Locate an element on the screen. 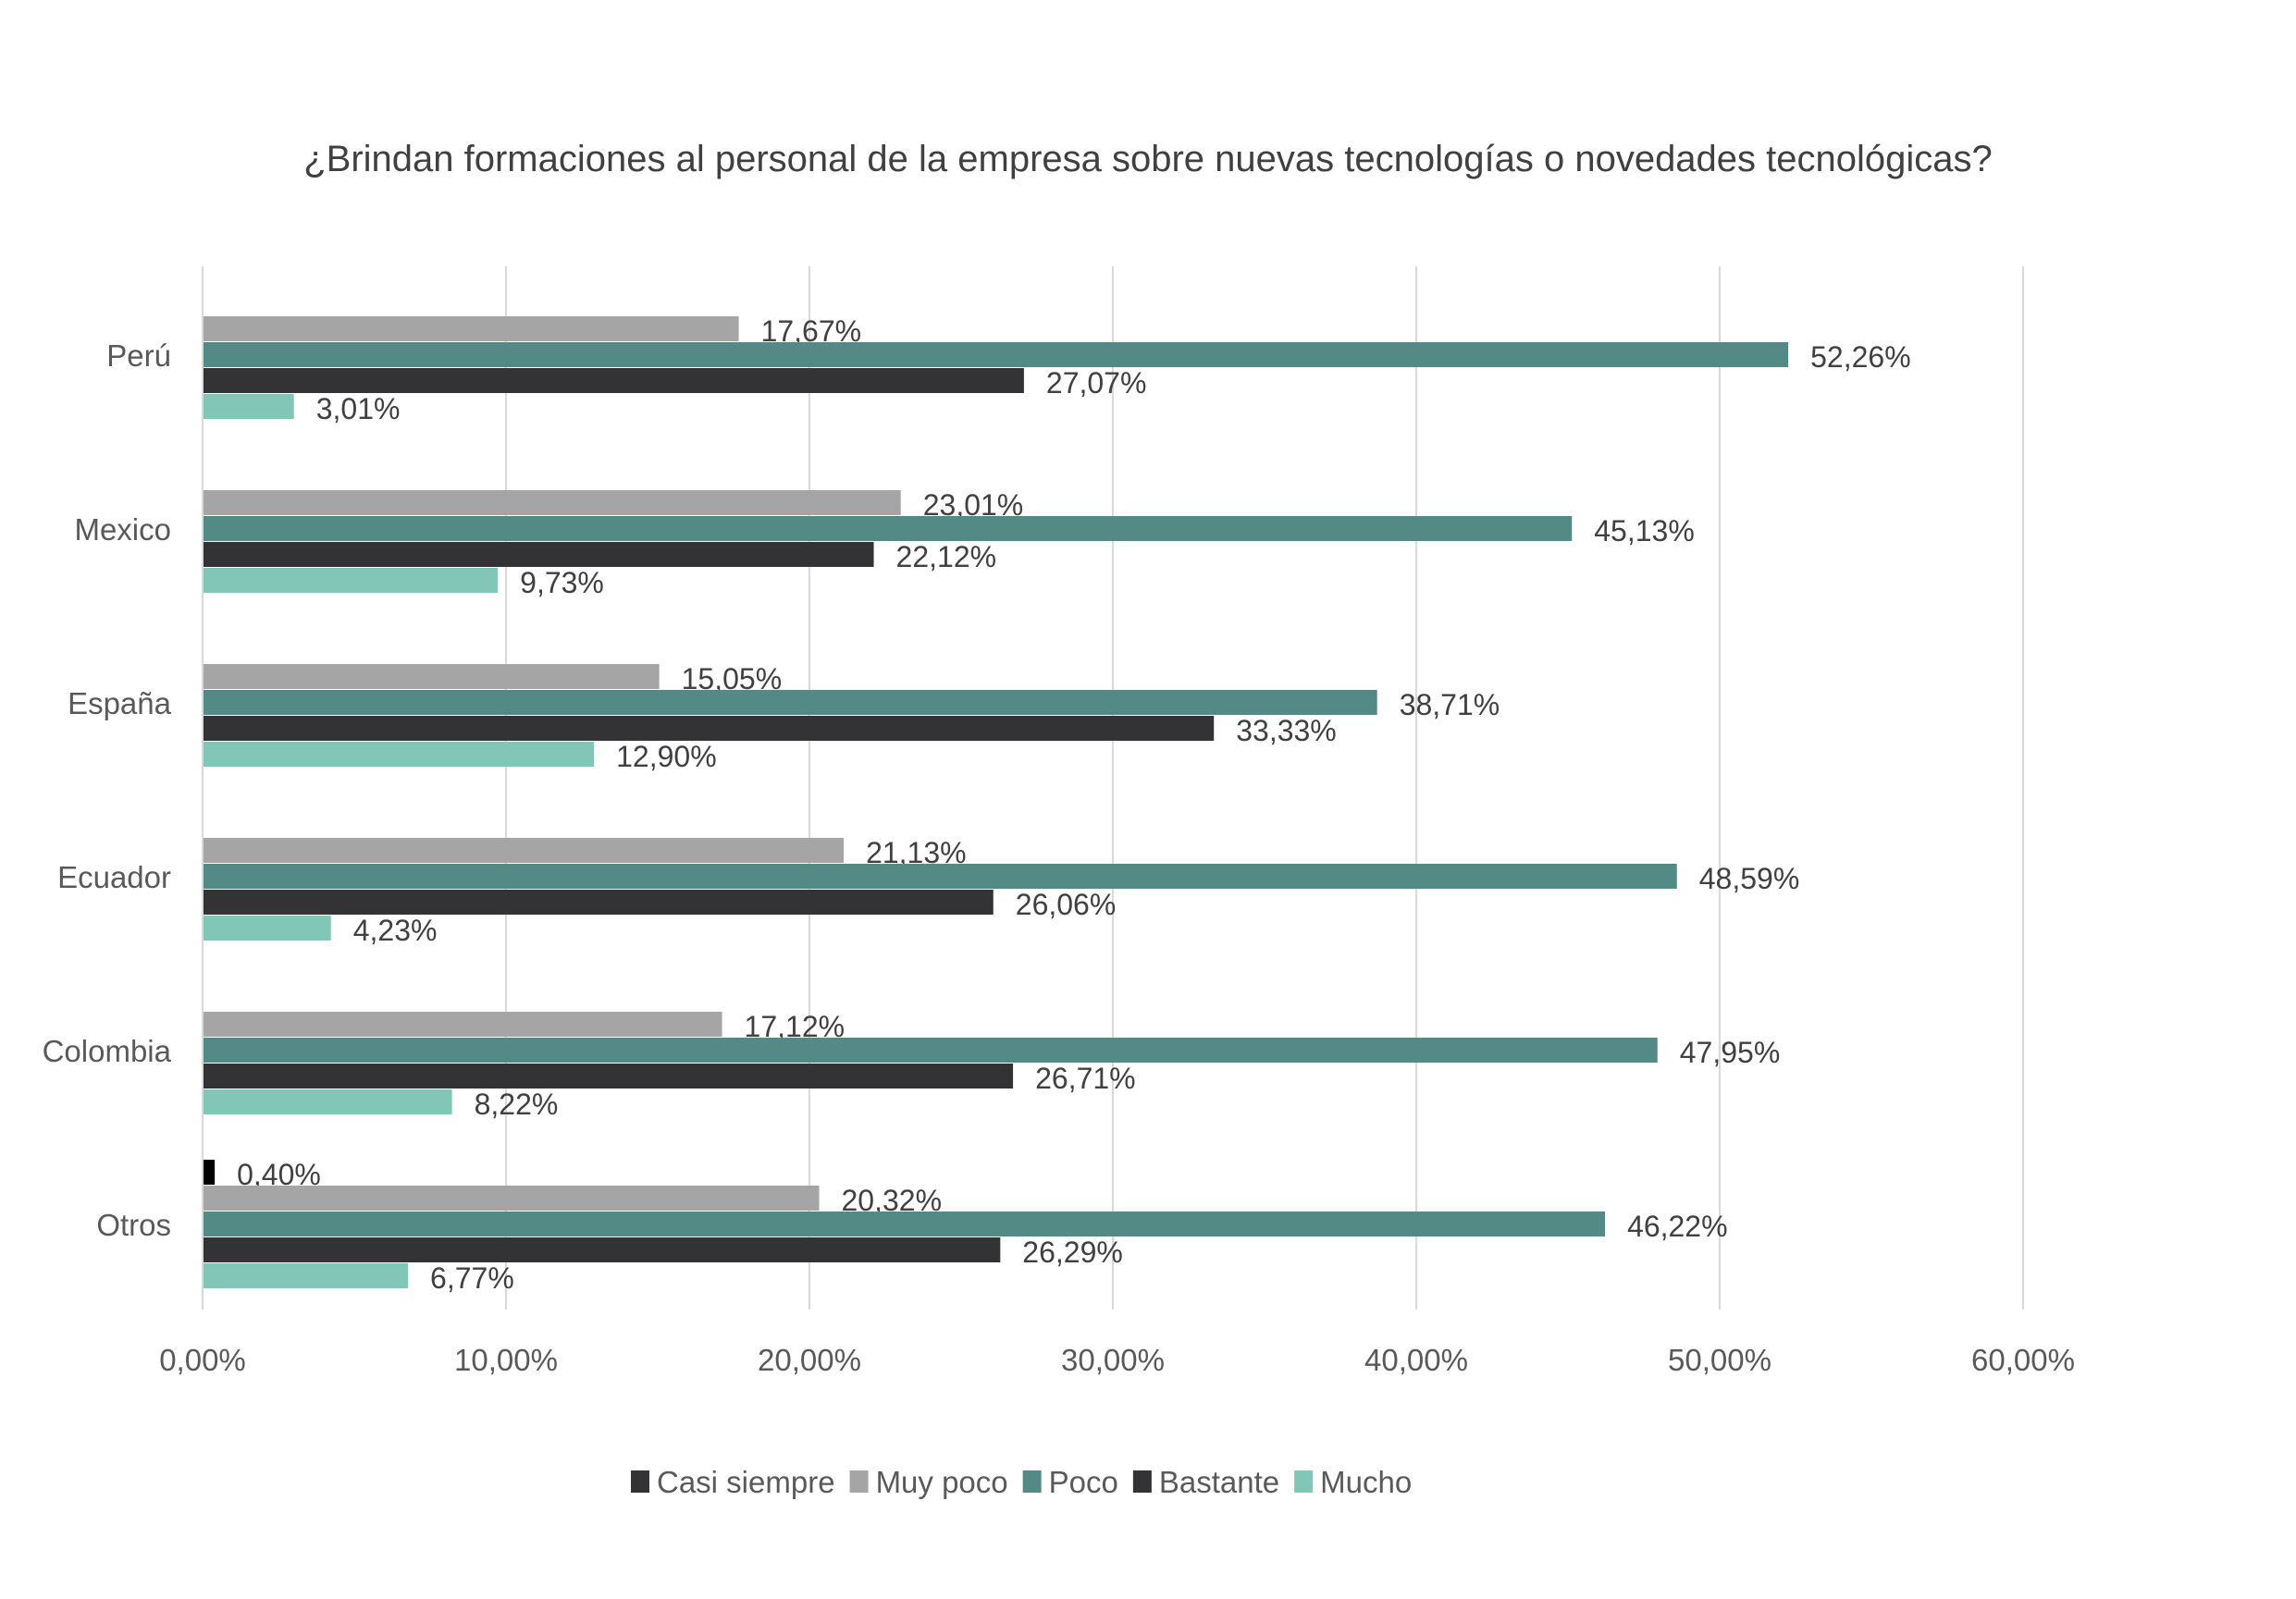 Image resolution: width=2296 pixels, height=1599 pixels. data-label: 12,90% is located at coordinates (666, 756).